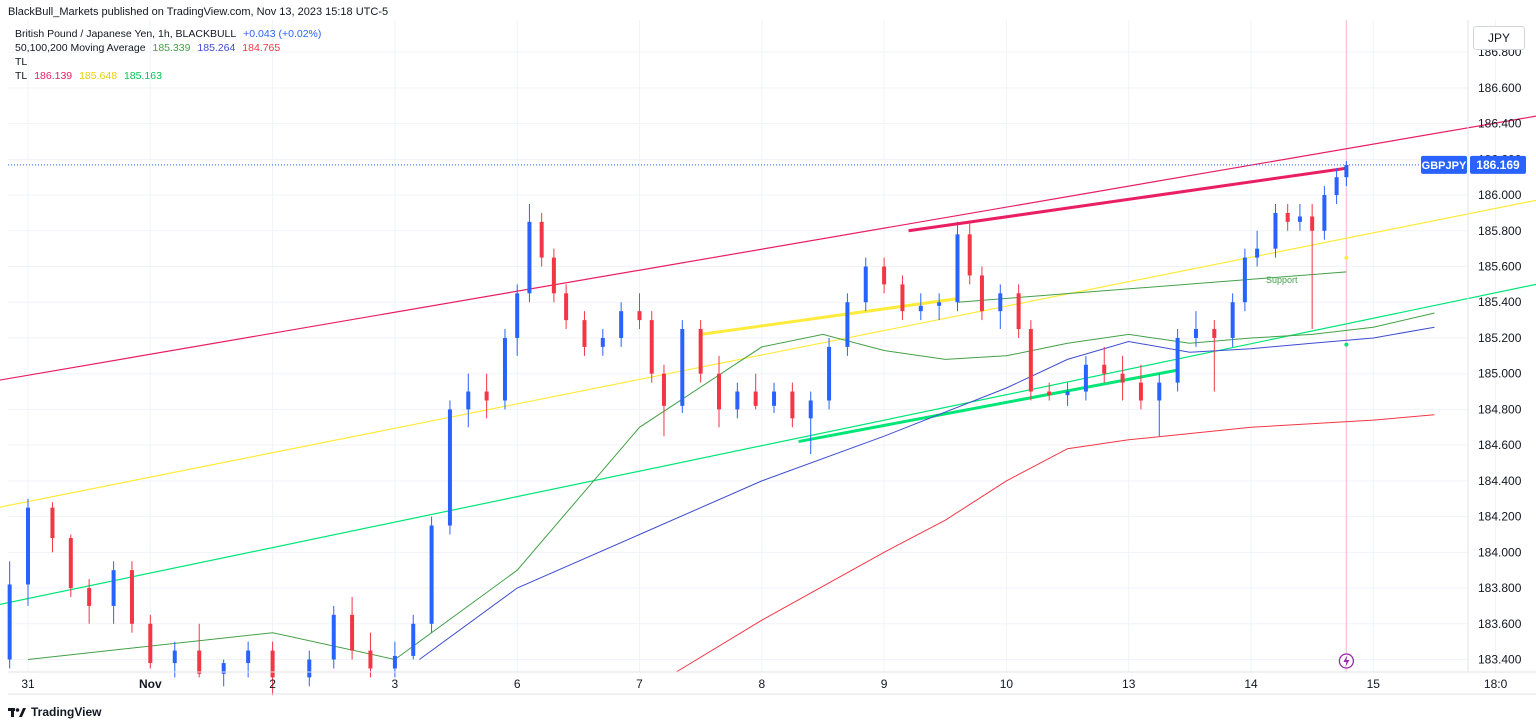 The image size is (1536, 727). I want to click on y-tick-label: 185.200, so click(1500, 338).